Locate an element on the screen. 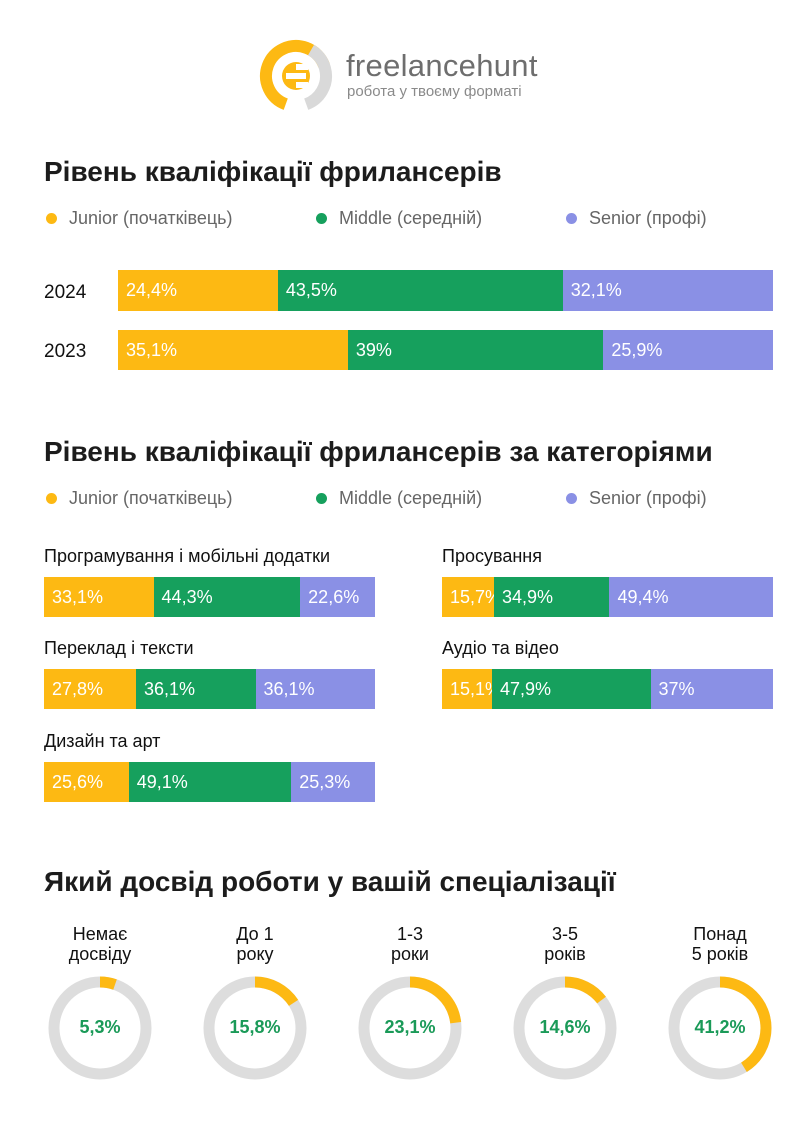 The height and width of the screenshot is (1124, 810). experience-label-line1: Немає is located at coordinates (100, 934).